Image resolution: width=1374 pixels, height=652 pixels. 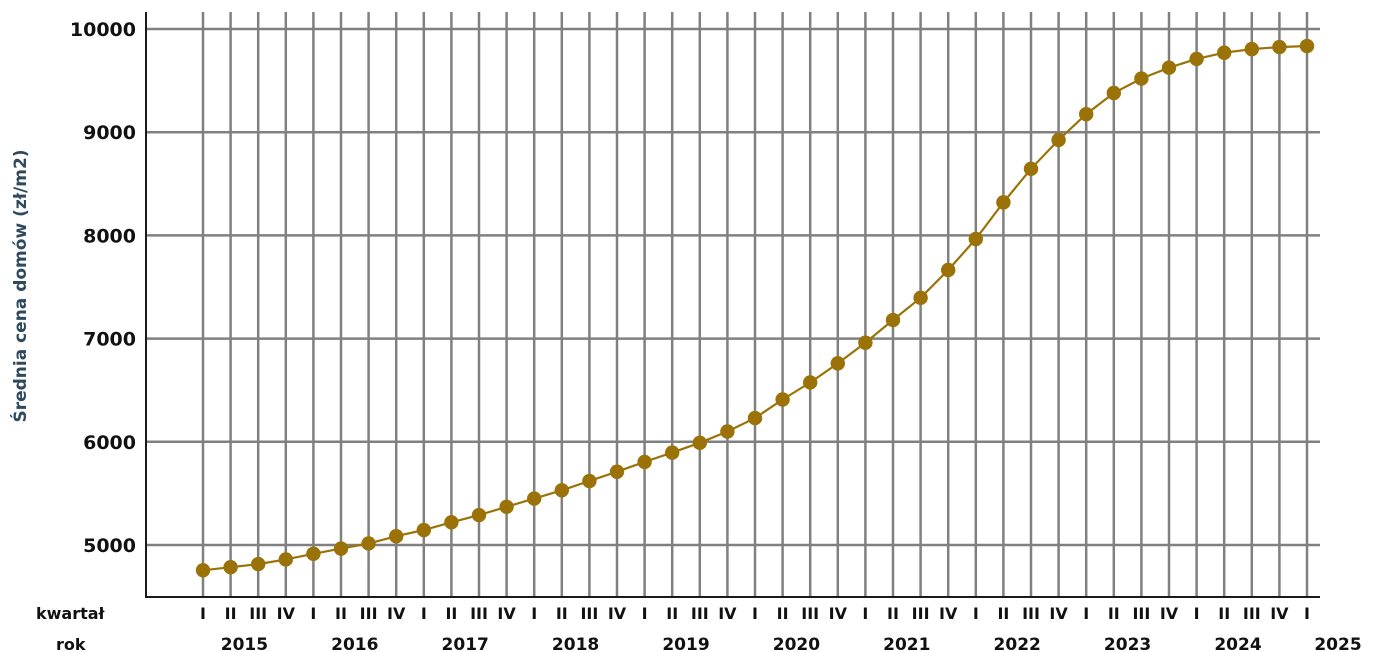 I want to click on y-tick-label: 7000, so click(x=109, y=340).